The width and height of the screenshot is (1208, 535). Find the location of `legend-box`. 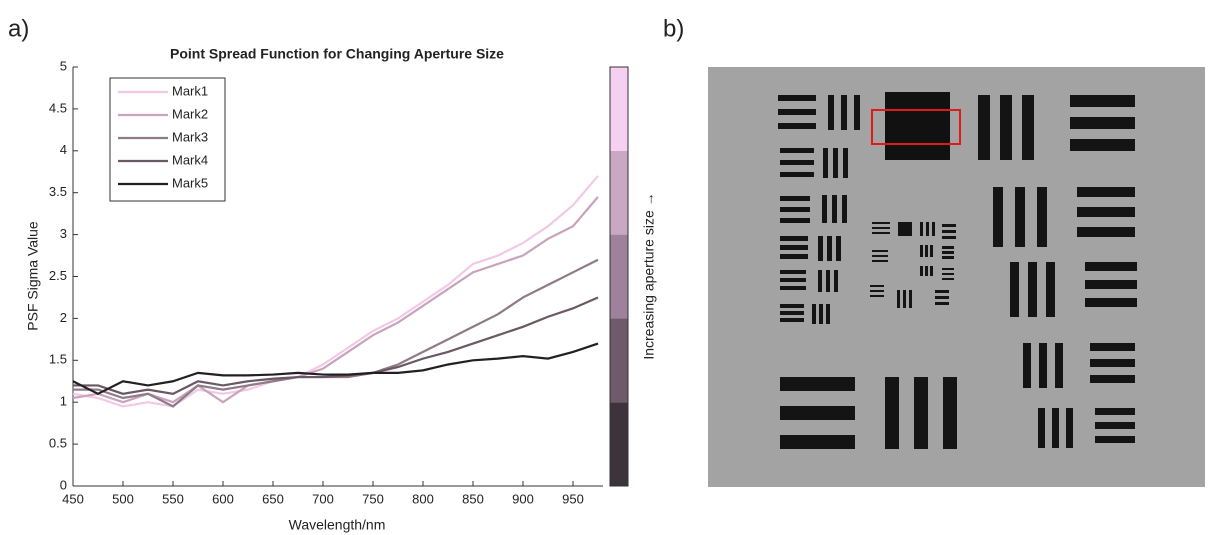

legend-box is located at coordinates (167, 139).